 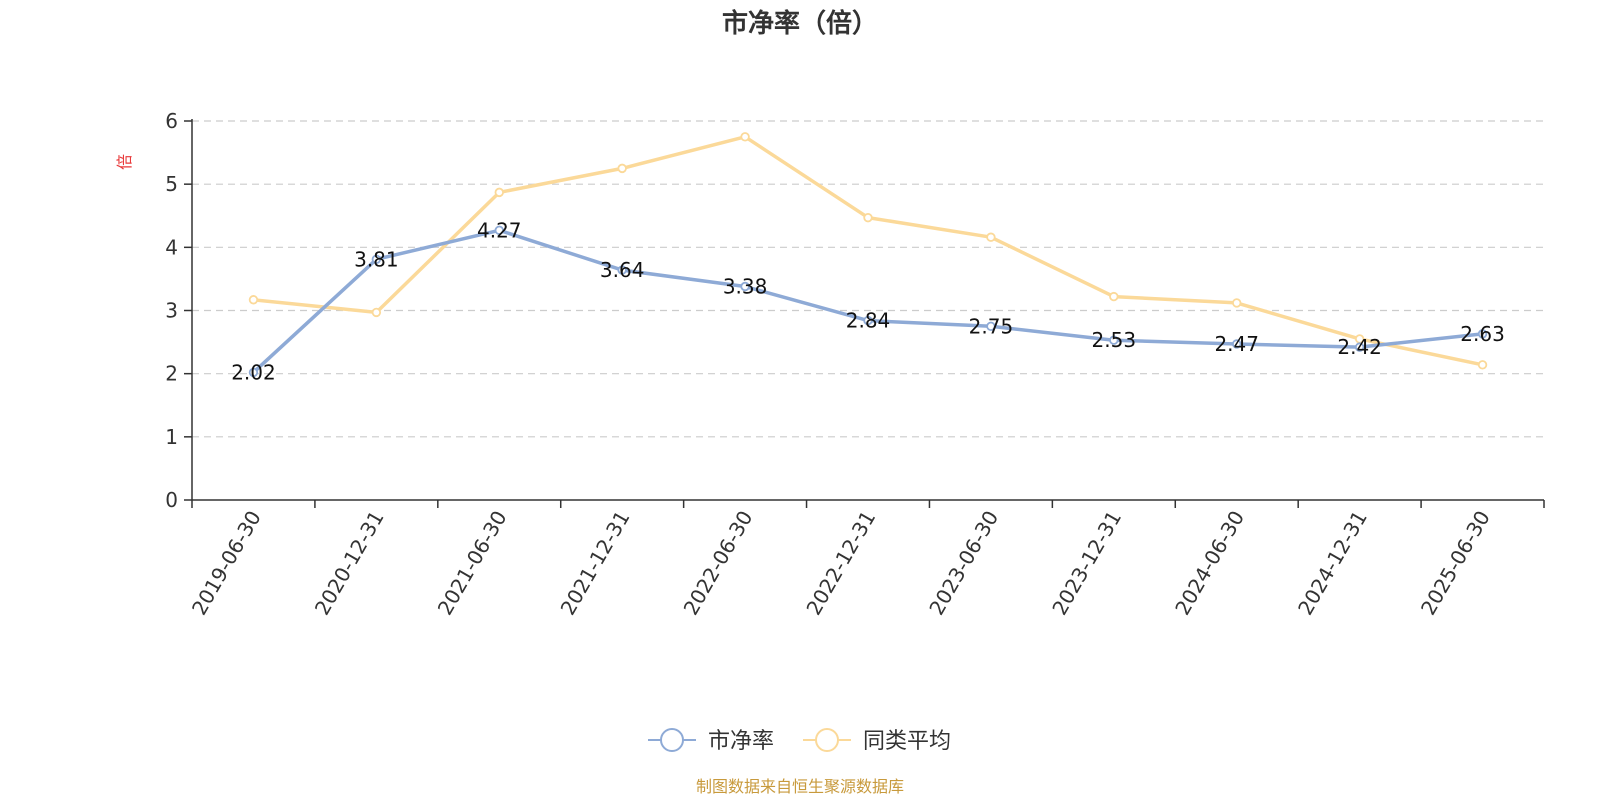 I want to click on x-tick-label-6: 2023-06-30, so click(x=963, y=563).